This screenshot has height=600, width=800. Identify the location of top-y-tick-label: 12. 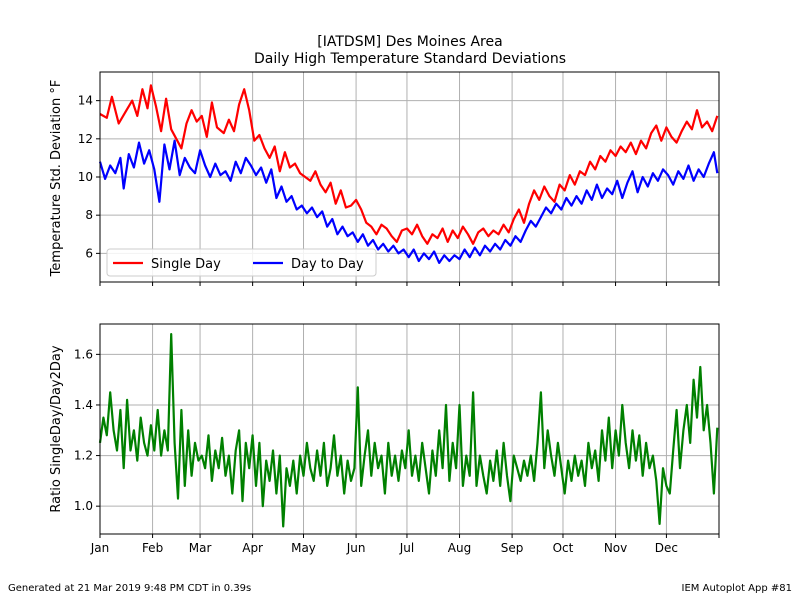
(85, 139).